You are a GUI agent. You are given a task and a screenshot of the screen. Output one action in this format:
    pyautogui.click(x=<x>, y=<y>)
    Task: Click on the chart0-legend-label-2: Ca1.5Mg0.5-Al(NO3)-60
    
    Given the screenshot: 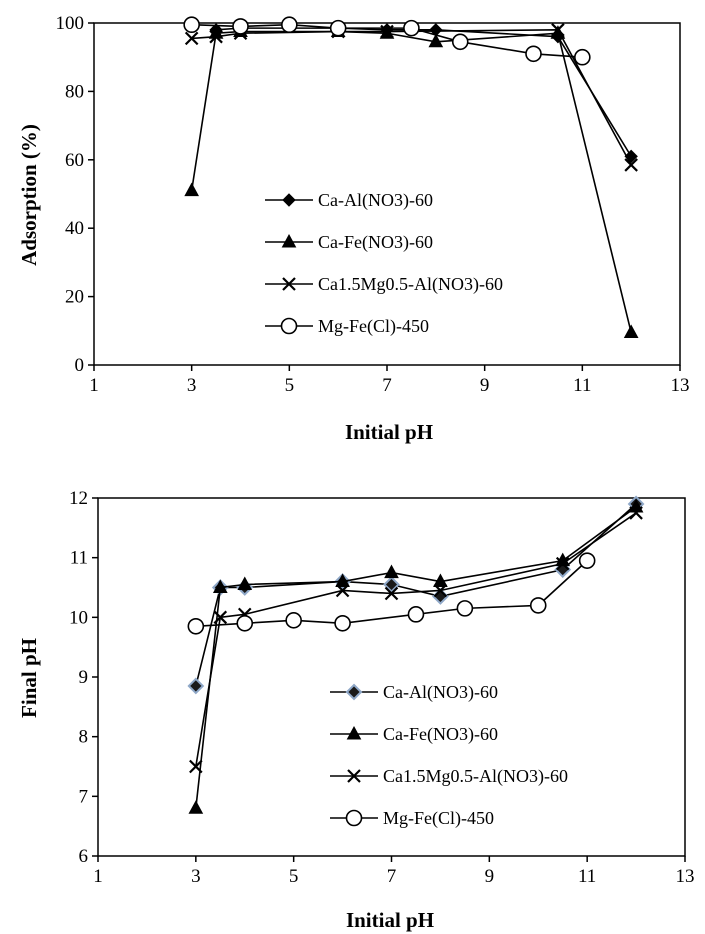 What is the action you would take?
    pyautogui.click(x=410, y=284)
    